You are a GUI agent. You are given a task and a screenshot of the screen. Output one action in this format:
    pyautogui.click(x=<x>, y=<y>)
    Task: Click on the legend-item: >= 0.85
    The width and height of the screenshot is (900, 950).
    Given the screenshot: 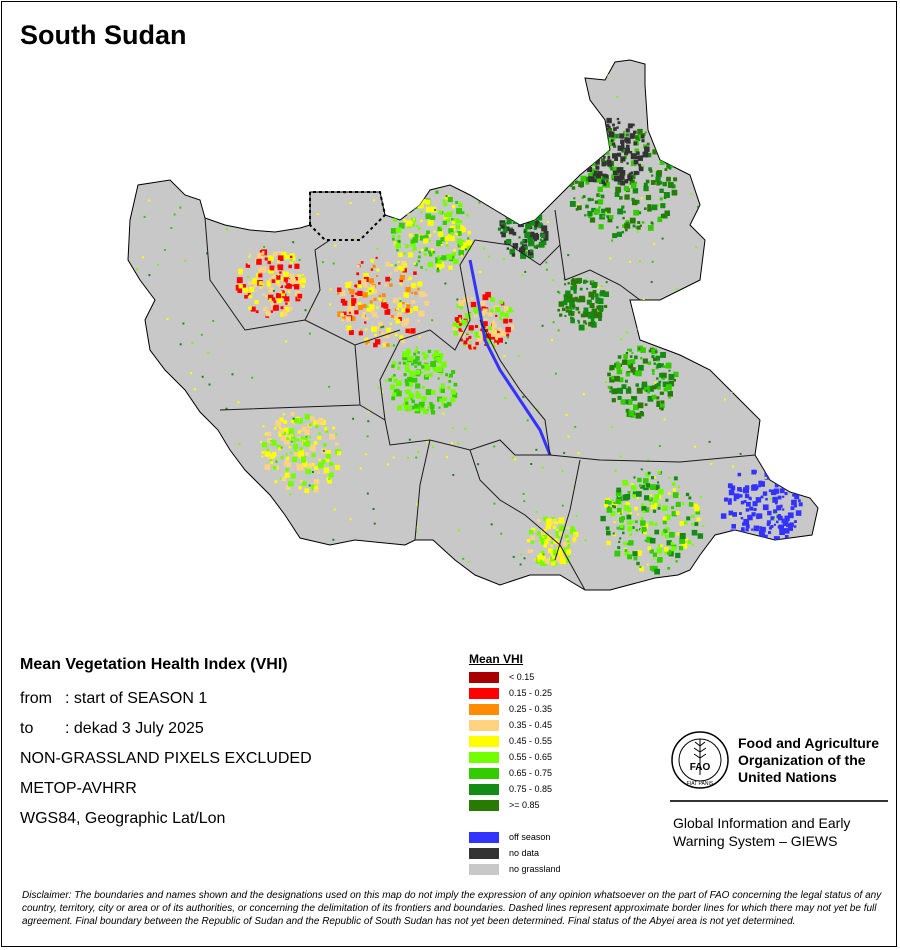 What is the action you would take?
    pyautogui.click(x=515, y=805)
    